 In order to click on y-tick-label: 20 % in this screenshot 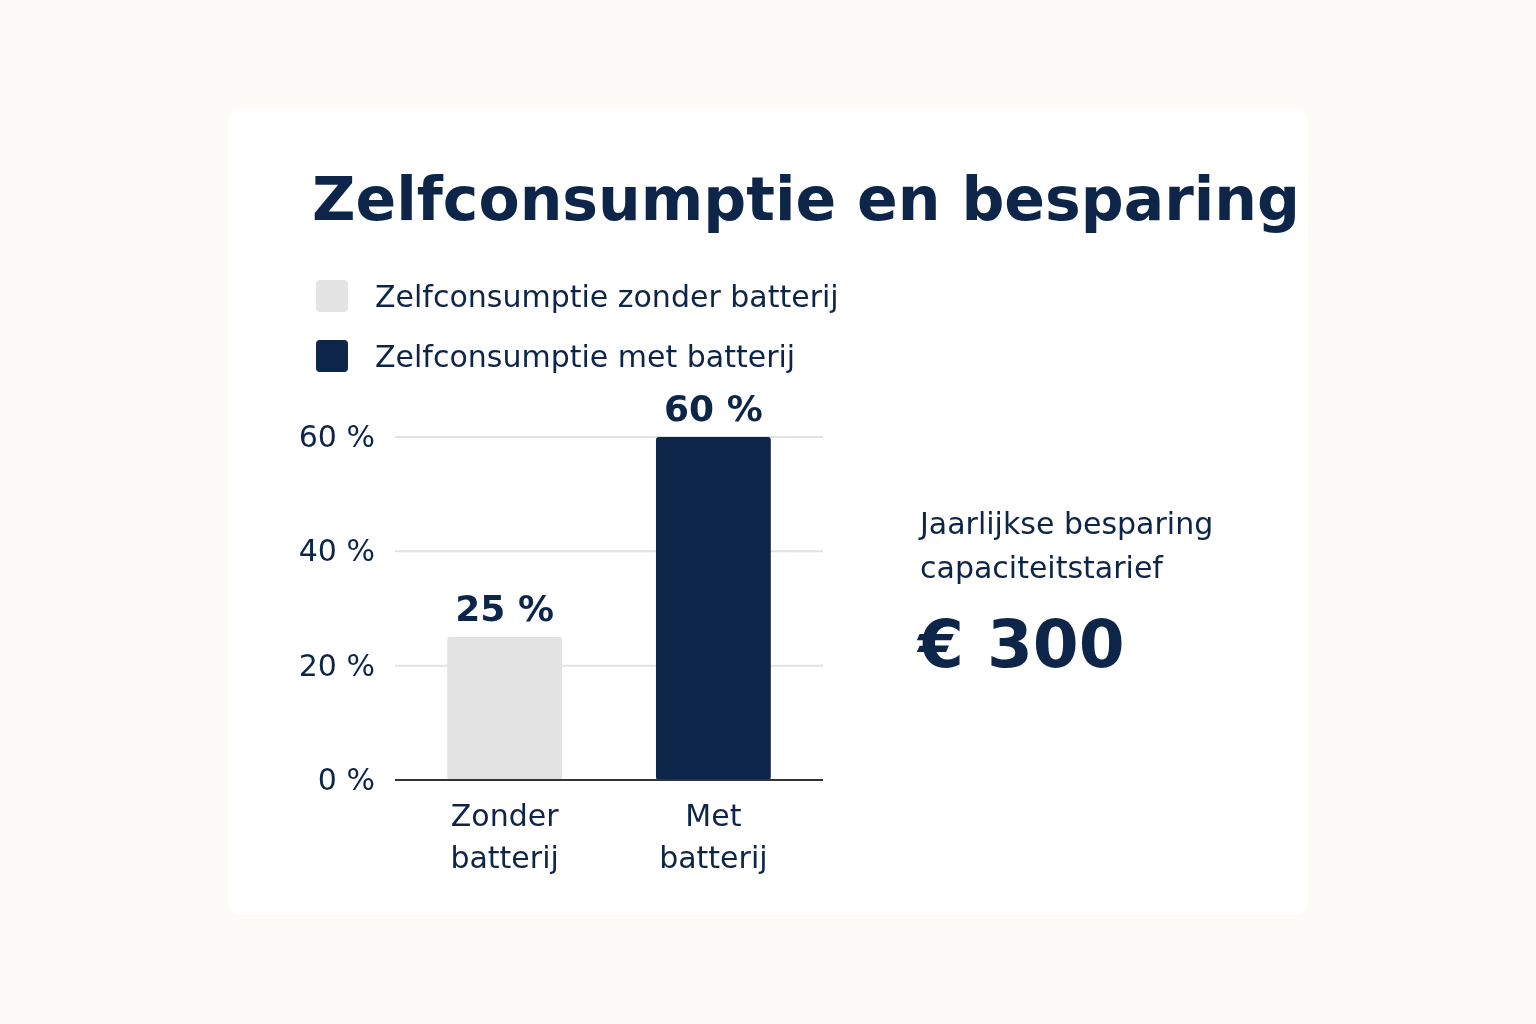, I will do `click(336, 665)`.